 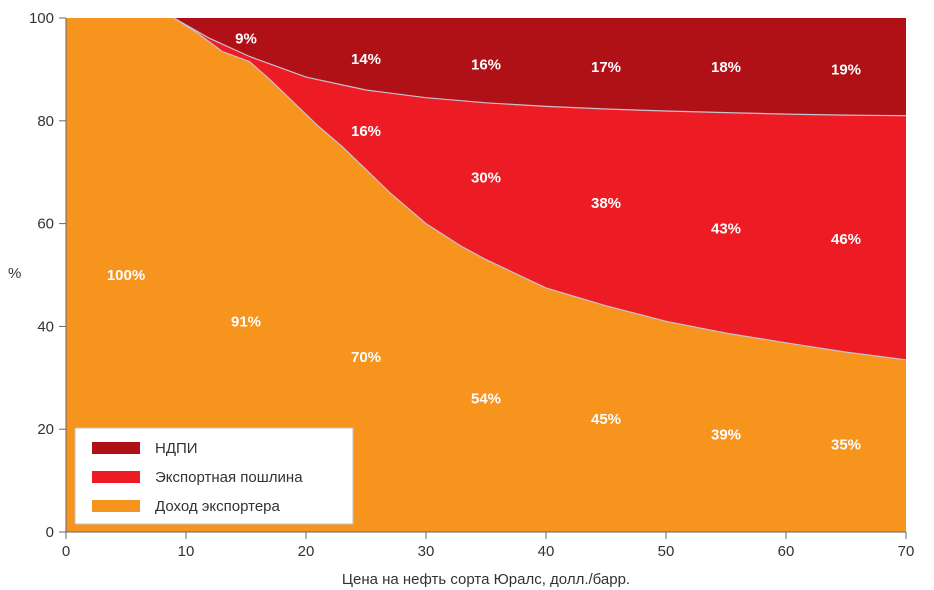 I want to click on legend-label: Доход экспортера, so click(x=218, y=506).